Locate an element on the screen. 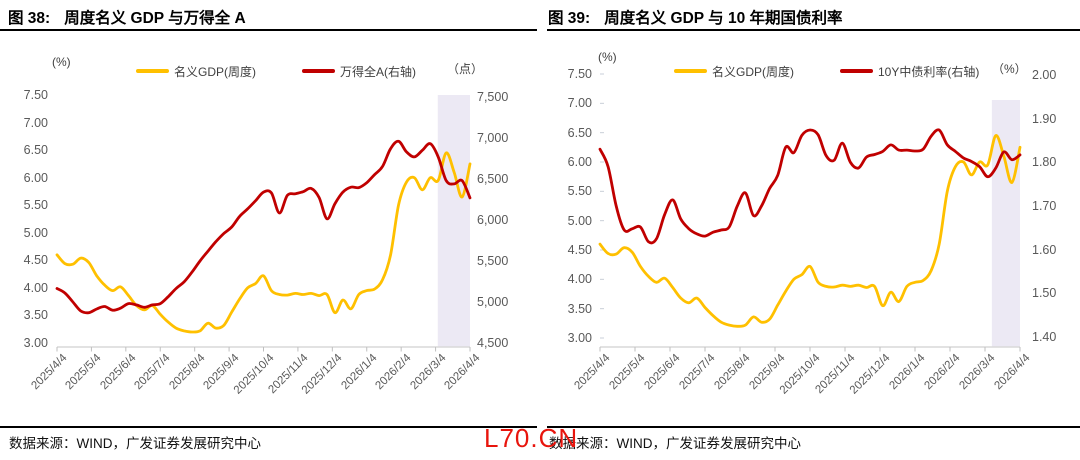 The image size is (1080, 460). figure-number: 图 39: is located at coordinates (569, 18).